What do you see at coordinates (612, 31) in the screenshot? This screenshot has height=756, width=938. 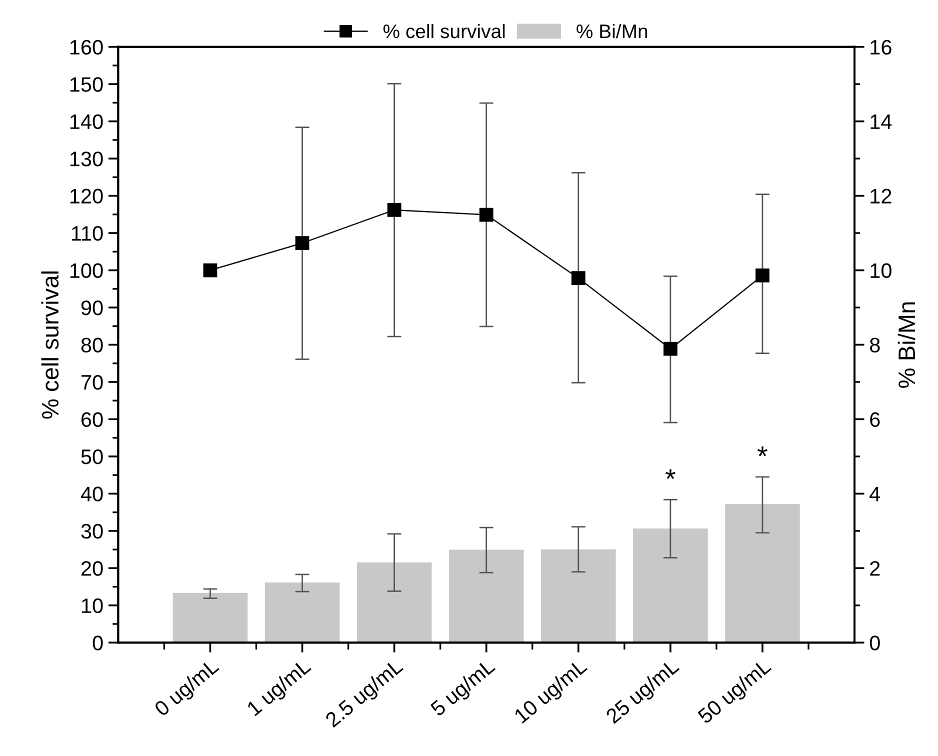 I see `legend-label: % Bi/Mn` at bounding box center [612, 31].